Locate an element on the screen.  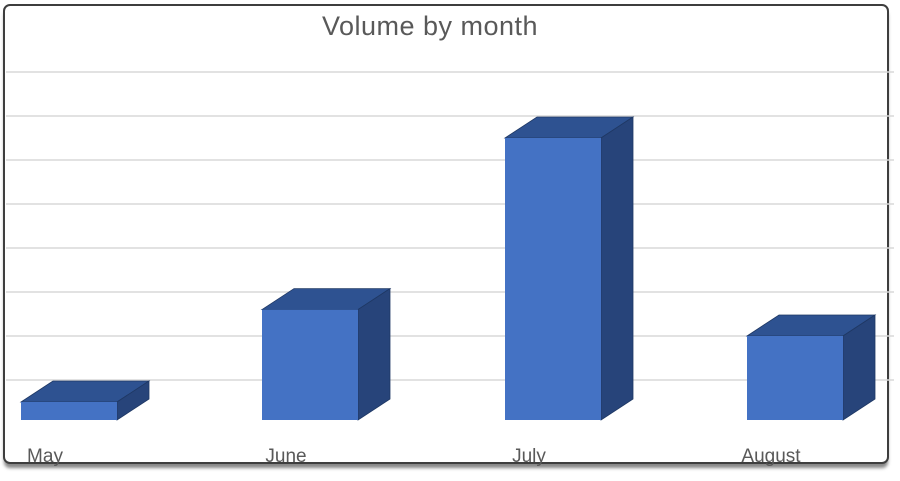
bar-may is located at coordinates (85, 400).